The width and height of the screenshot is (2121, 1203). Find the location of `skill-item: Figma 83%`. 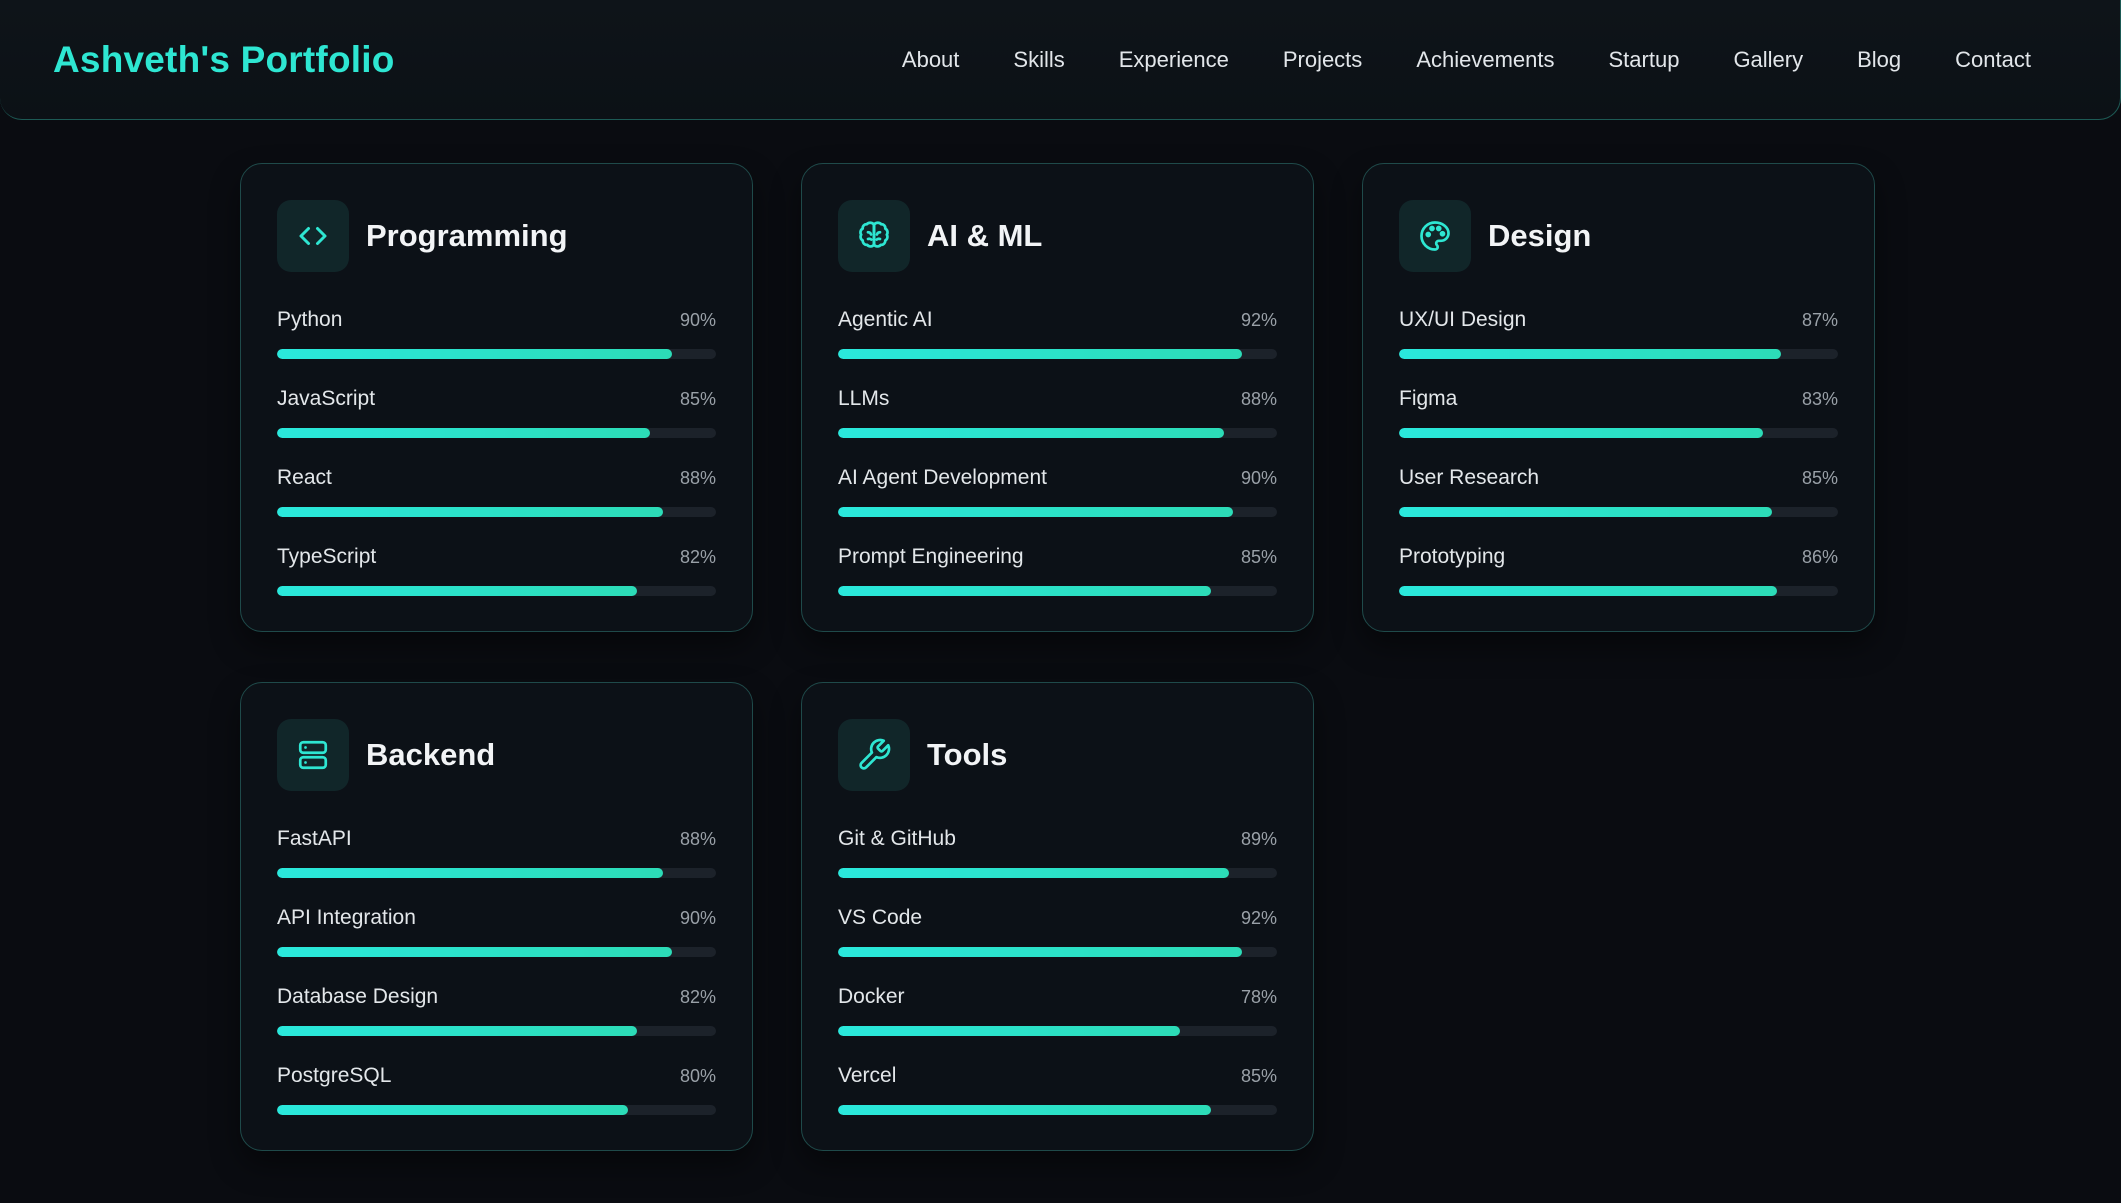

skill-item: Figma 83% is located at coordinates (1618, 412).